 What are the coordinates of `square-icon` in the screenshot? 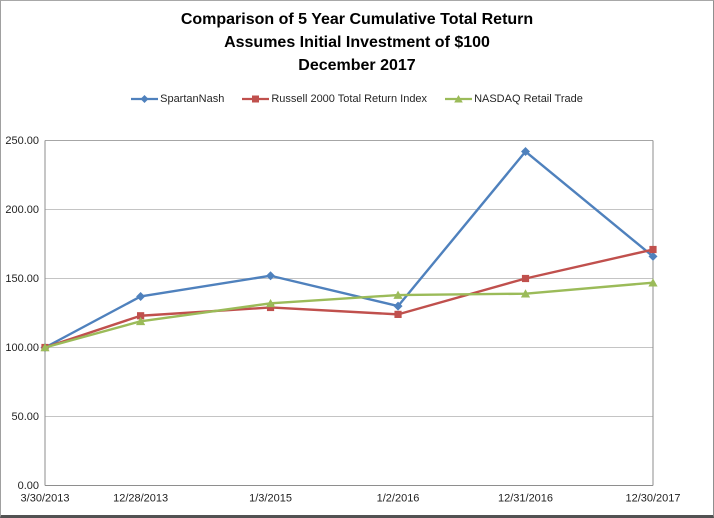 It's located at (256, 99).